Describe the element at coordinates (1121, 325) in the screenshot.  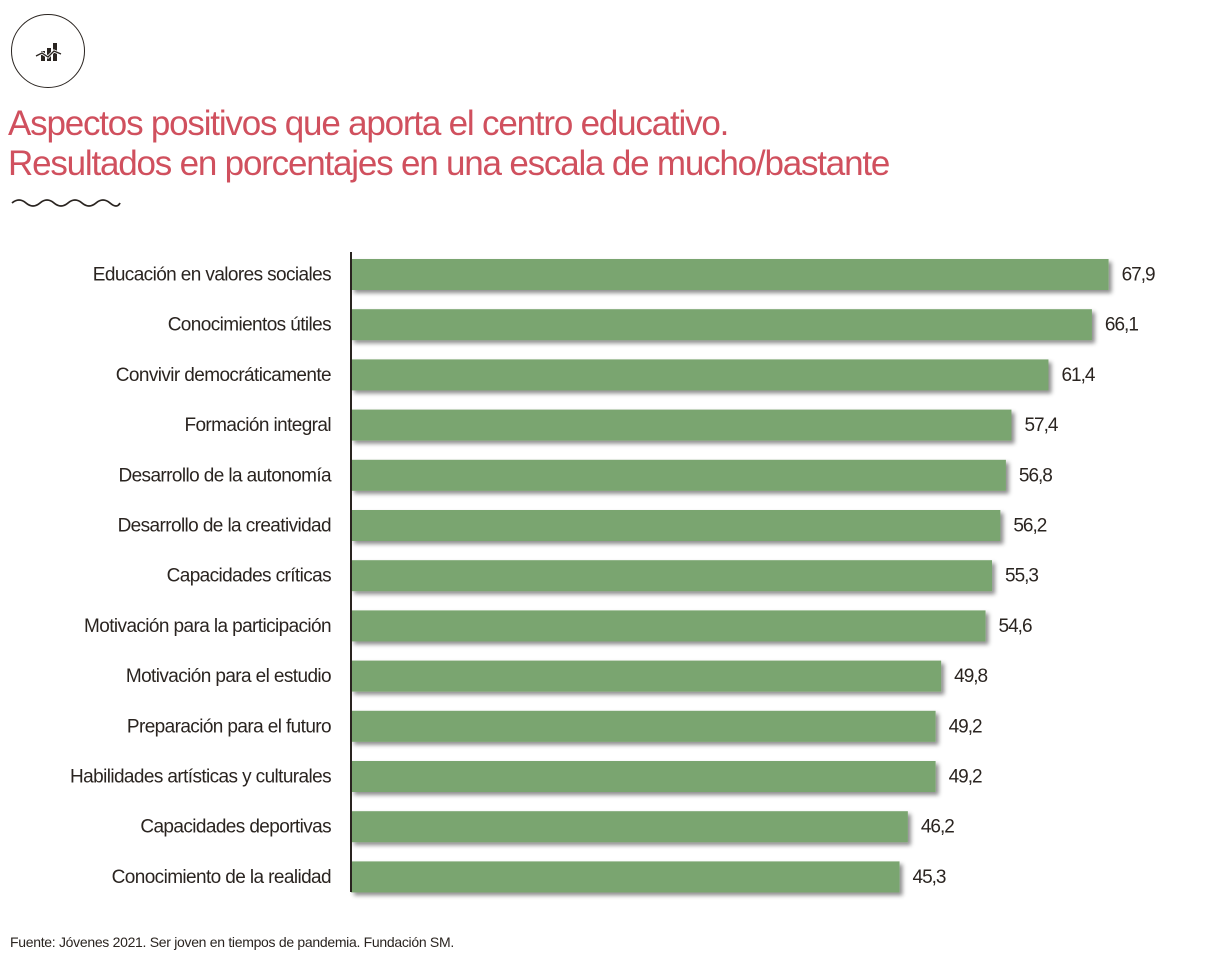
I see `value-label: 66,1` at that location.